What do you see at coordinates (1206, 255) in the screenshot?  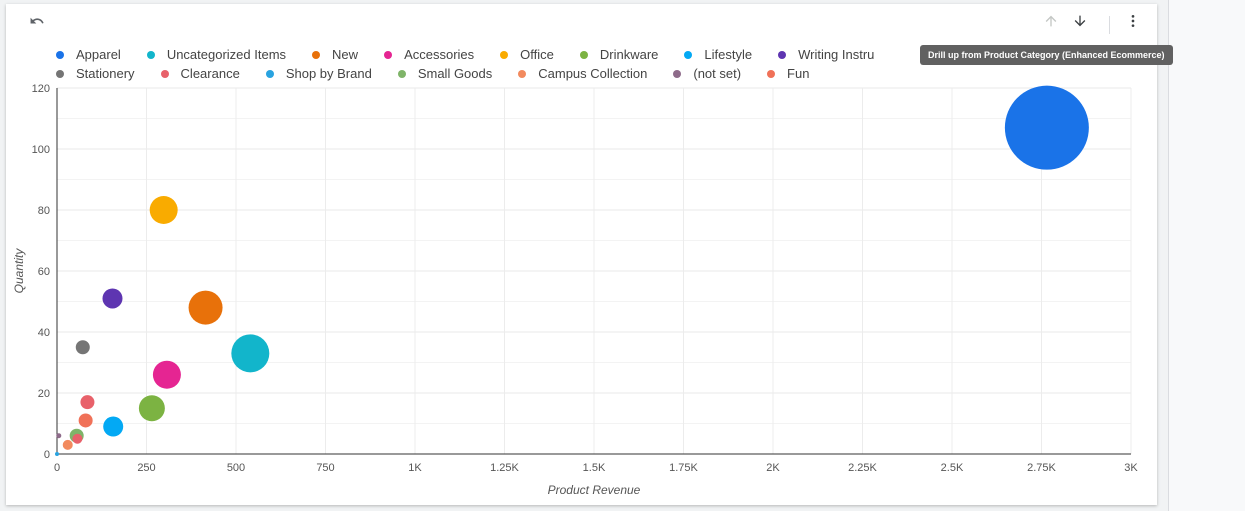 I see `side-panel` at bounding box center [1206, 255].